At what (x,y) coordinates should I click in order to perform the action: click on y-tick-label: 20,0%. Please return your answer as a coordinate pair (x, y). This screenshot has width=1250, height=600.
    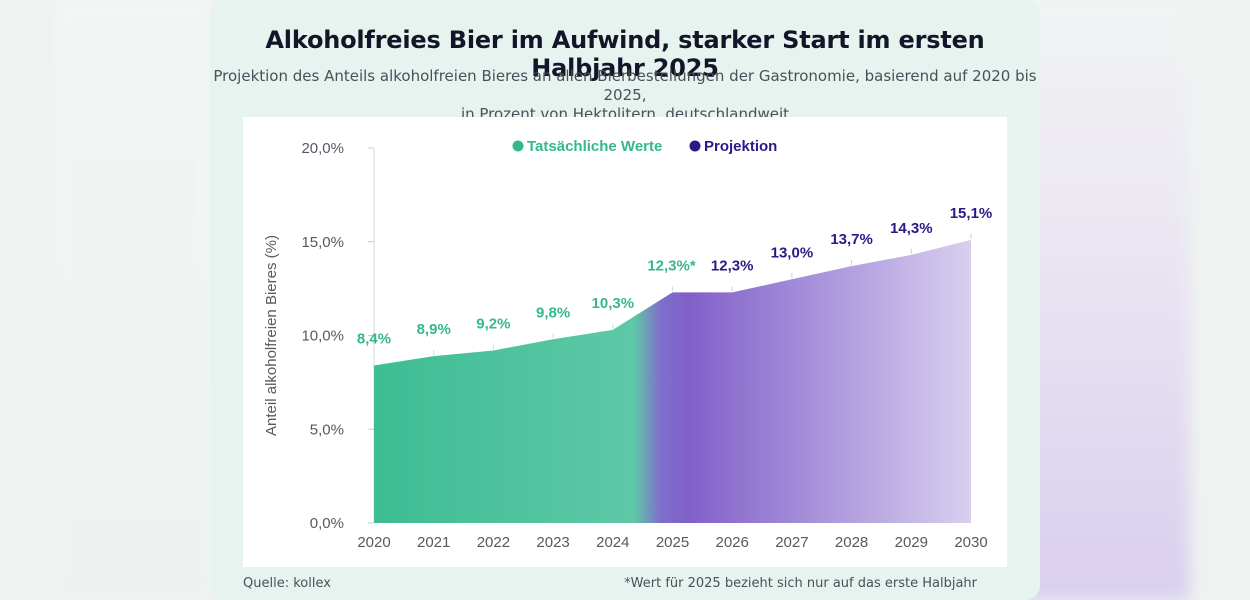
    Looking at the image, I should click on (322, 148).